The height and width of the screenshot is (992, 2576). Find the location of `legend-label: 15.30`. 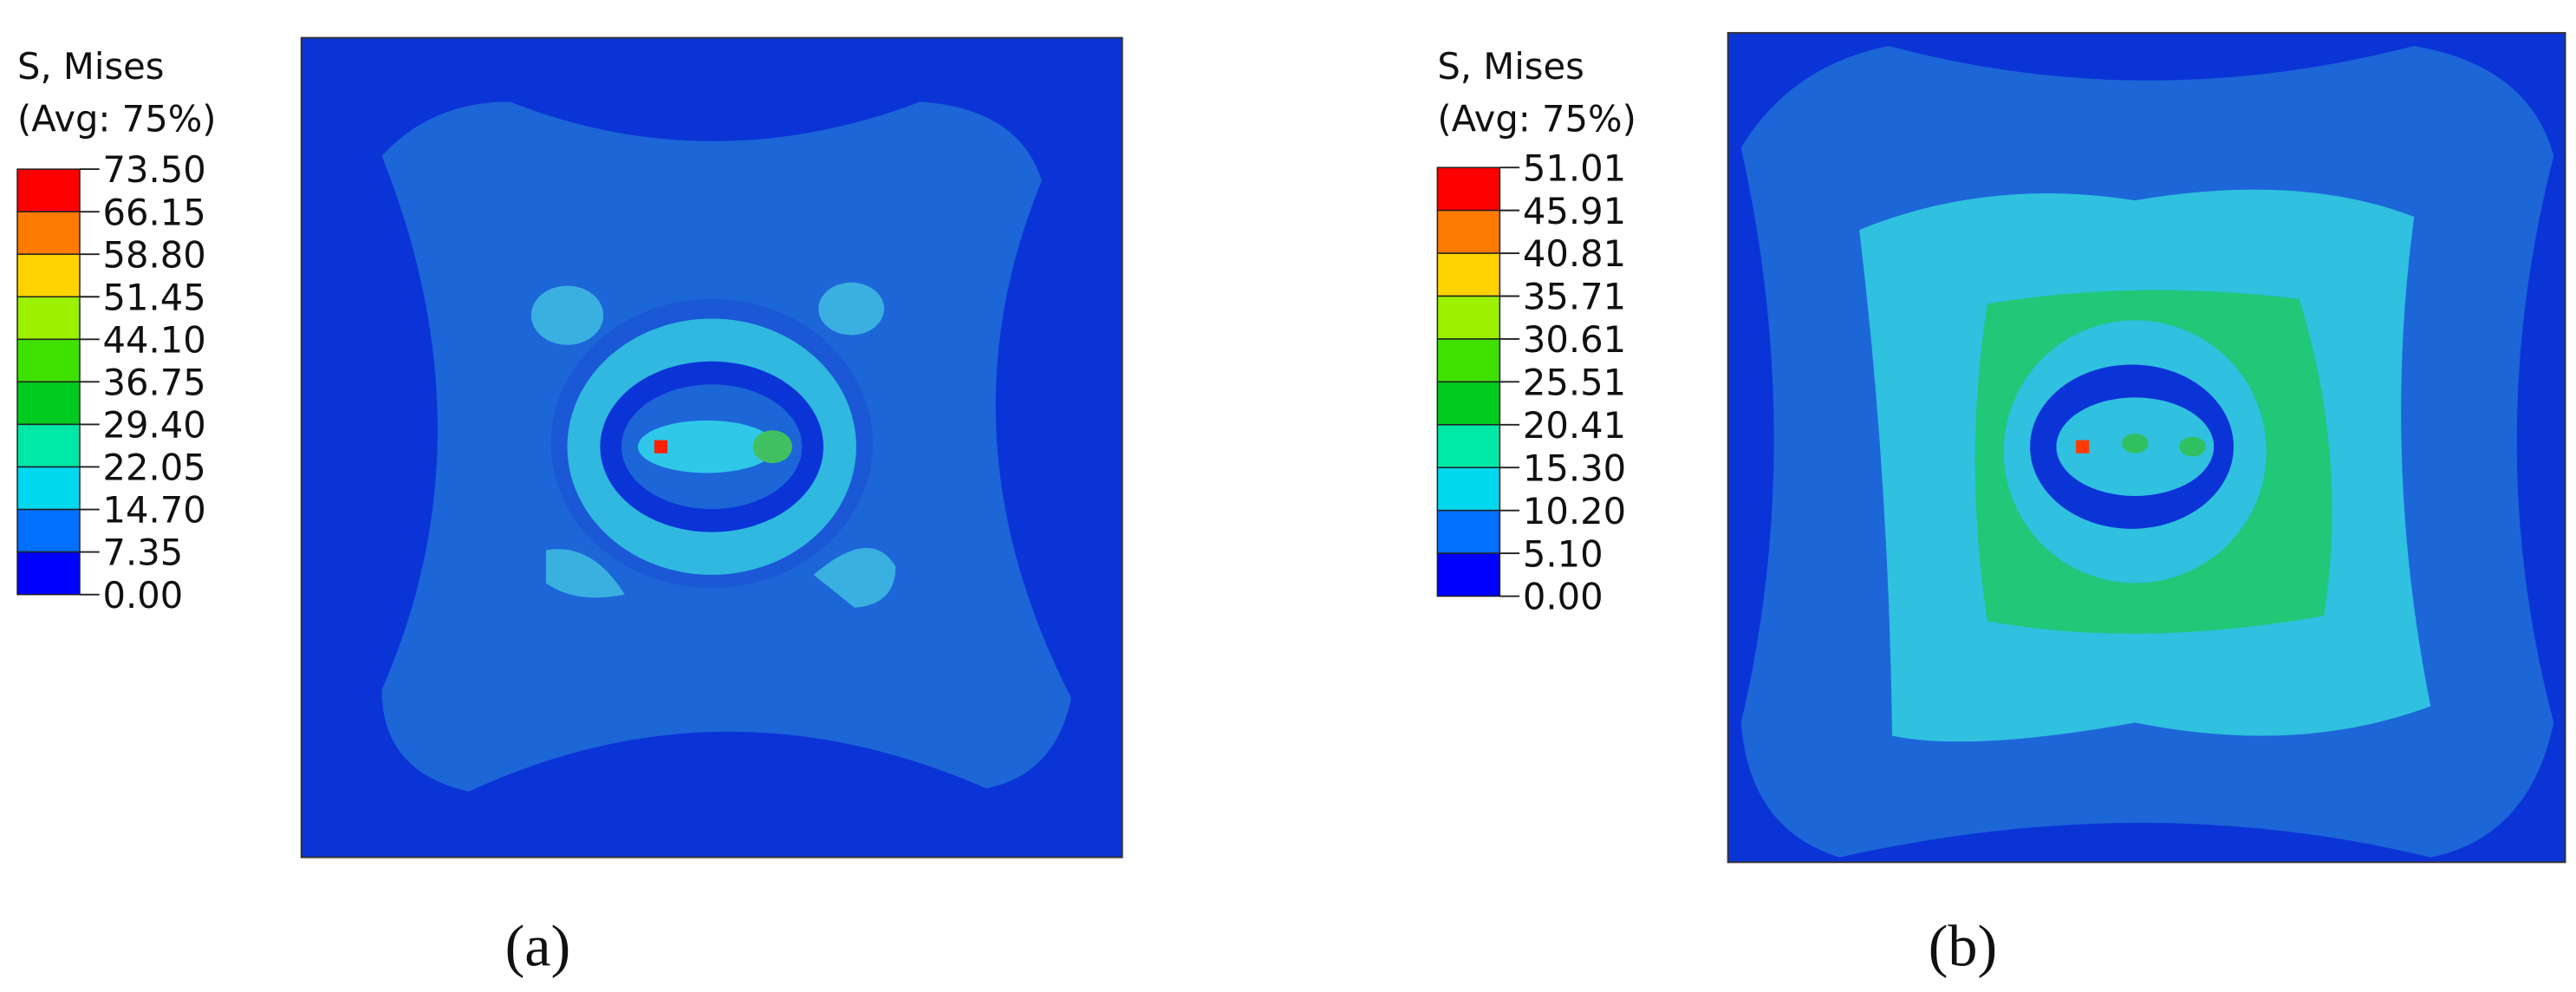

legend-label: 15.30 is located at coordinates (1574, 468).